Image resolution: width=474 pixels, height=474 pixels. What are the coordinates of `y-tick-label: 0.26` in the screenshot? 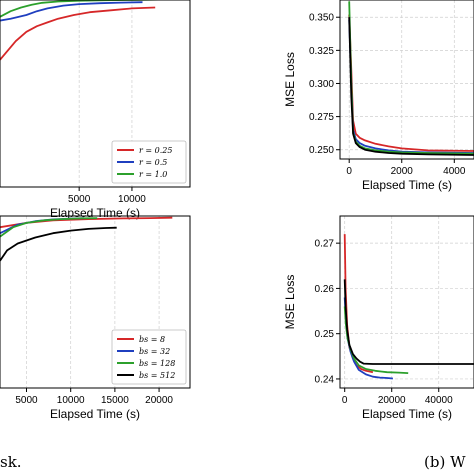 It's located at (325, 289).